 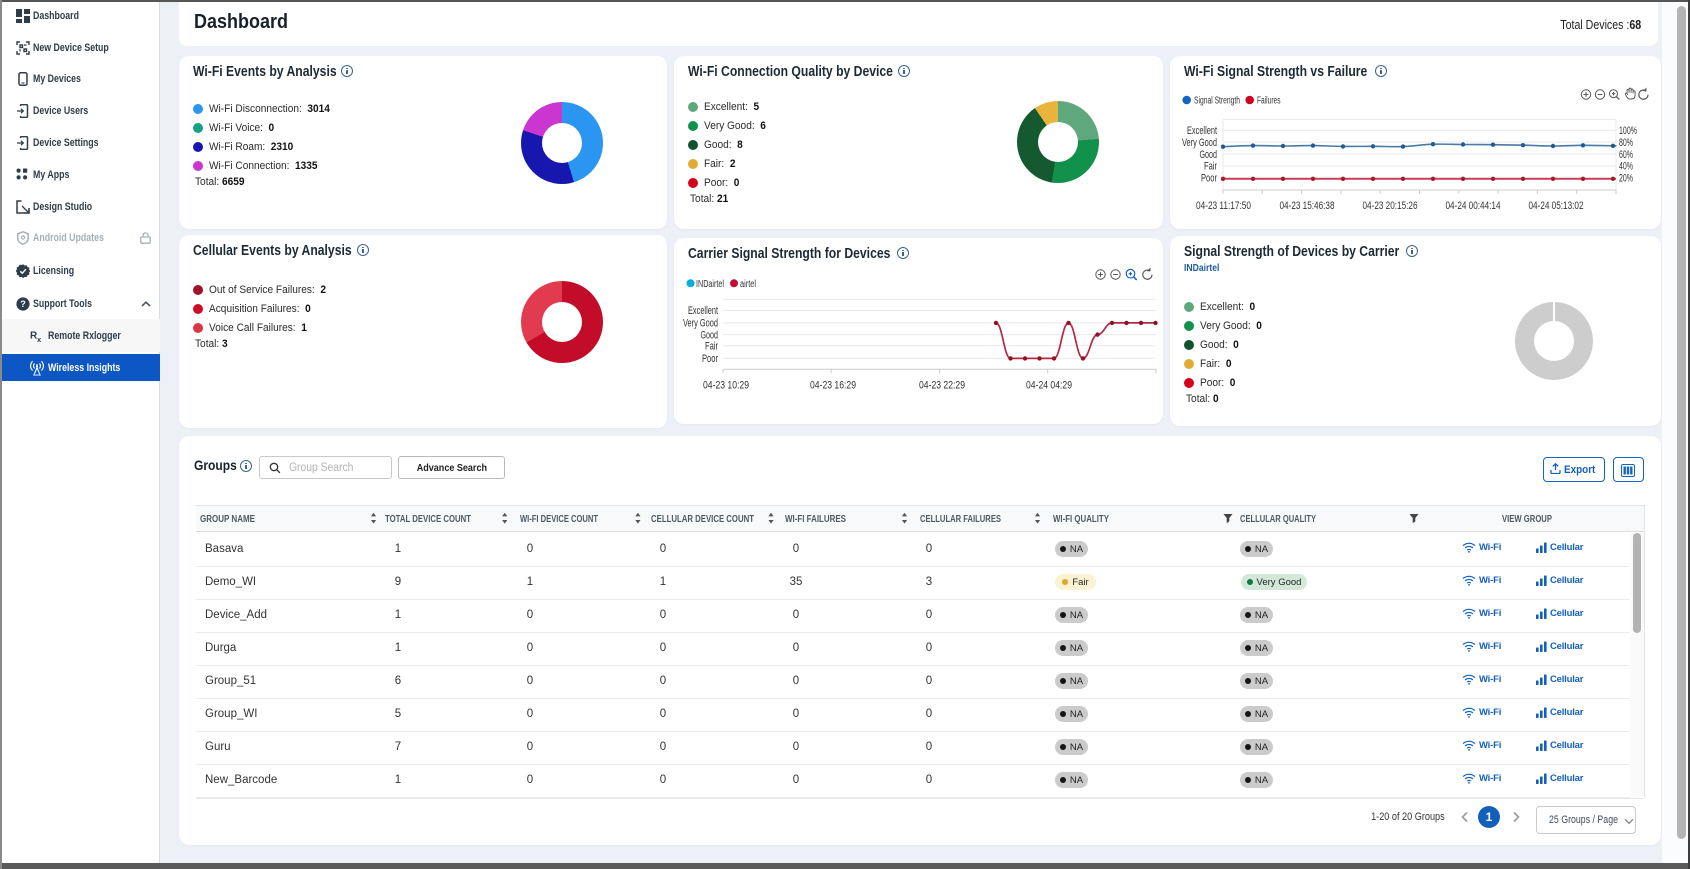 I want to click on svg-text: 40%, so click(x=1626, y=167).